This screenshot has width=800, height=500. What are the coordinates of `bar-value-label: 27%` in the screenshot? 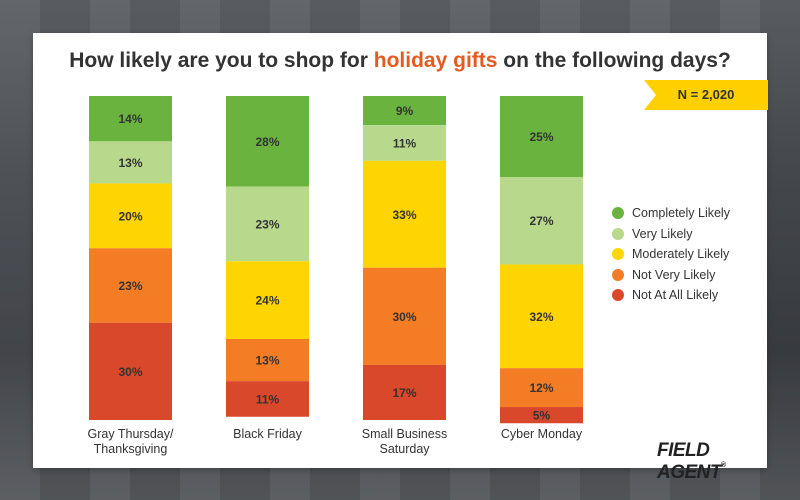 It's located at (541, 221).